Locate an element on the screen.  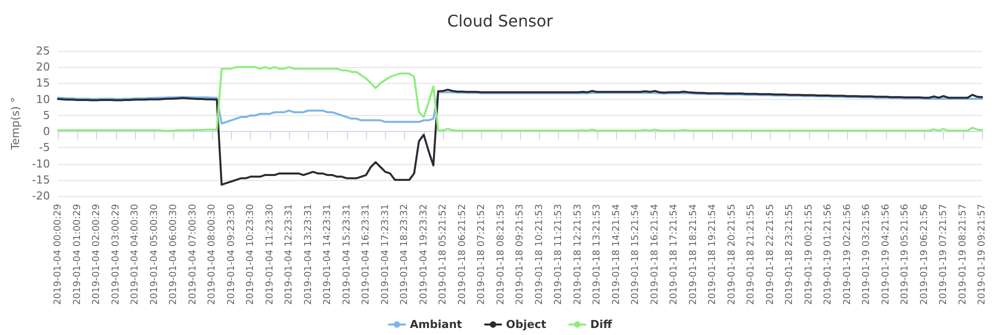
x-tick-label: 2019-01-18 23:21:55 is located at coordinates (789, 254).